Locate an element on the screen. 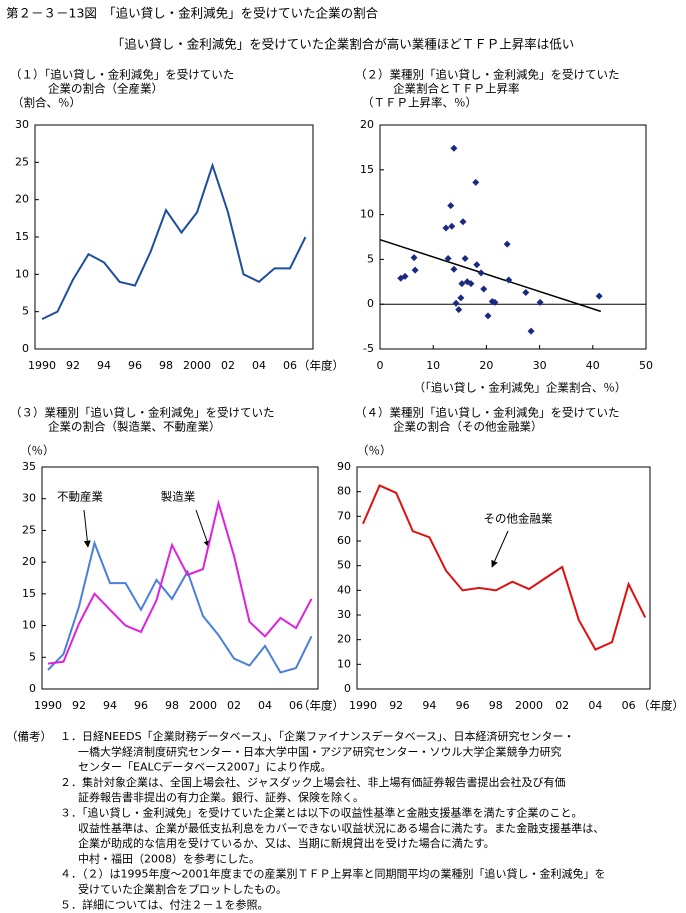  y-tick-label: 80 is located at coordinates (344, 491).